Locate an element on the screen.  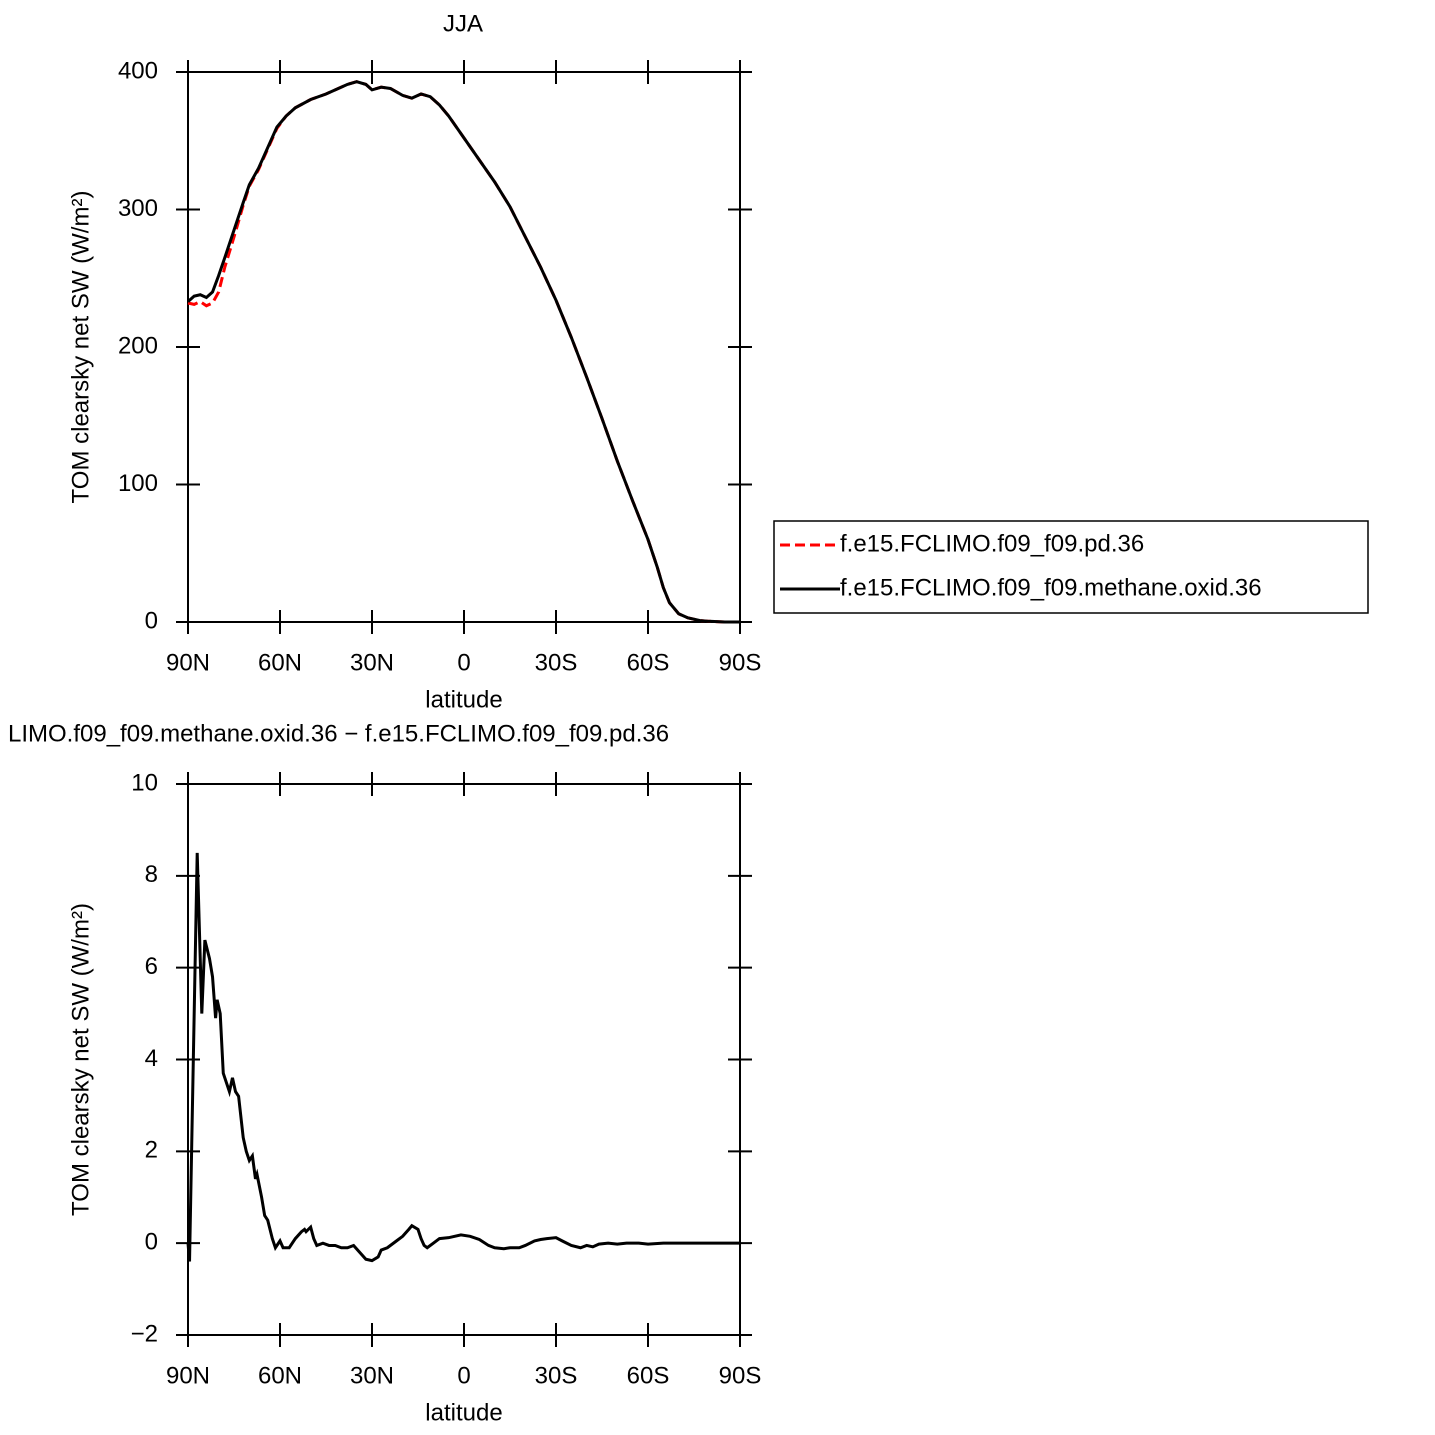
y-tick-label: −2 is located at coordinates (144, 1333).